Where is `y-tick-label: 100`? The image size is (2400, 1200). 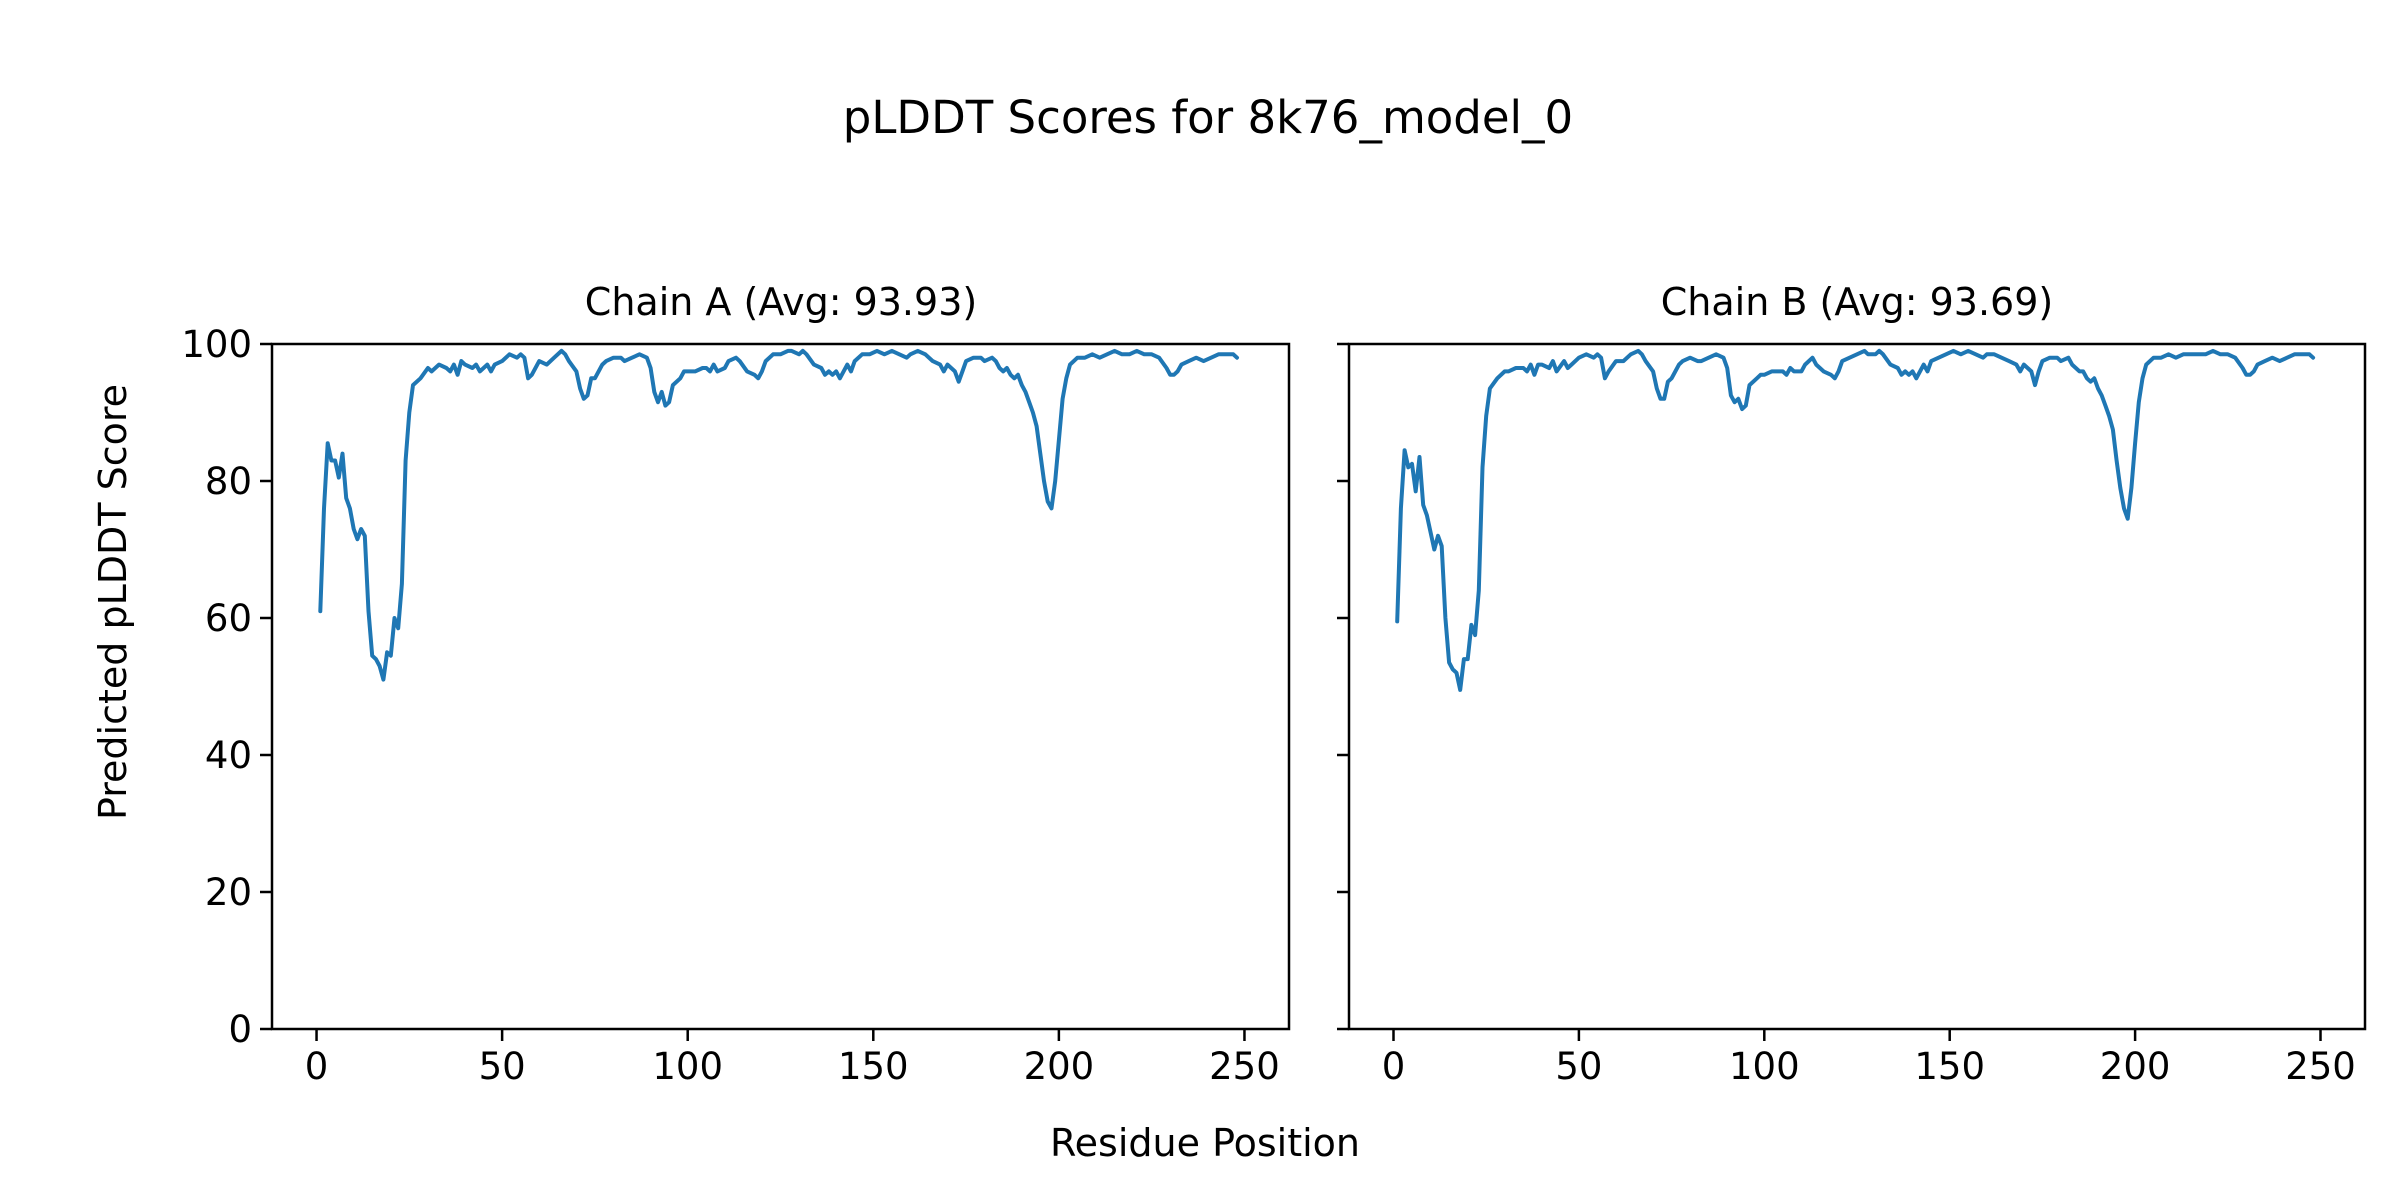 y-tick-label: 100 is located at coordinates (216, 344).